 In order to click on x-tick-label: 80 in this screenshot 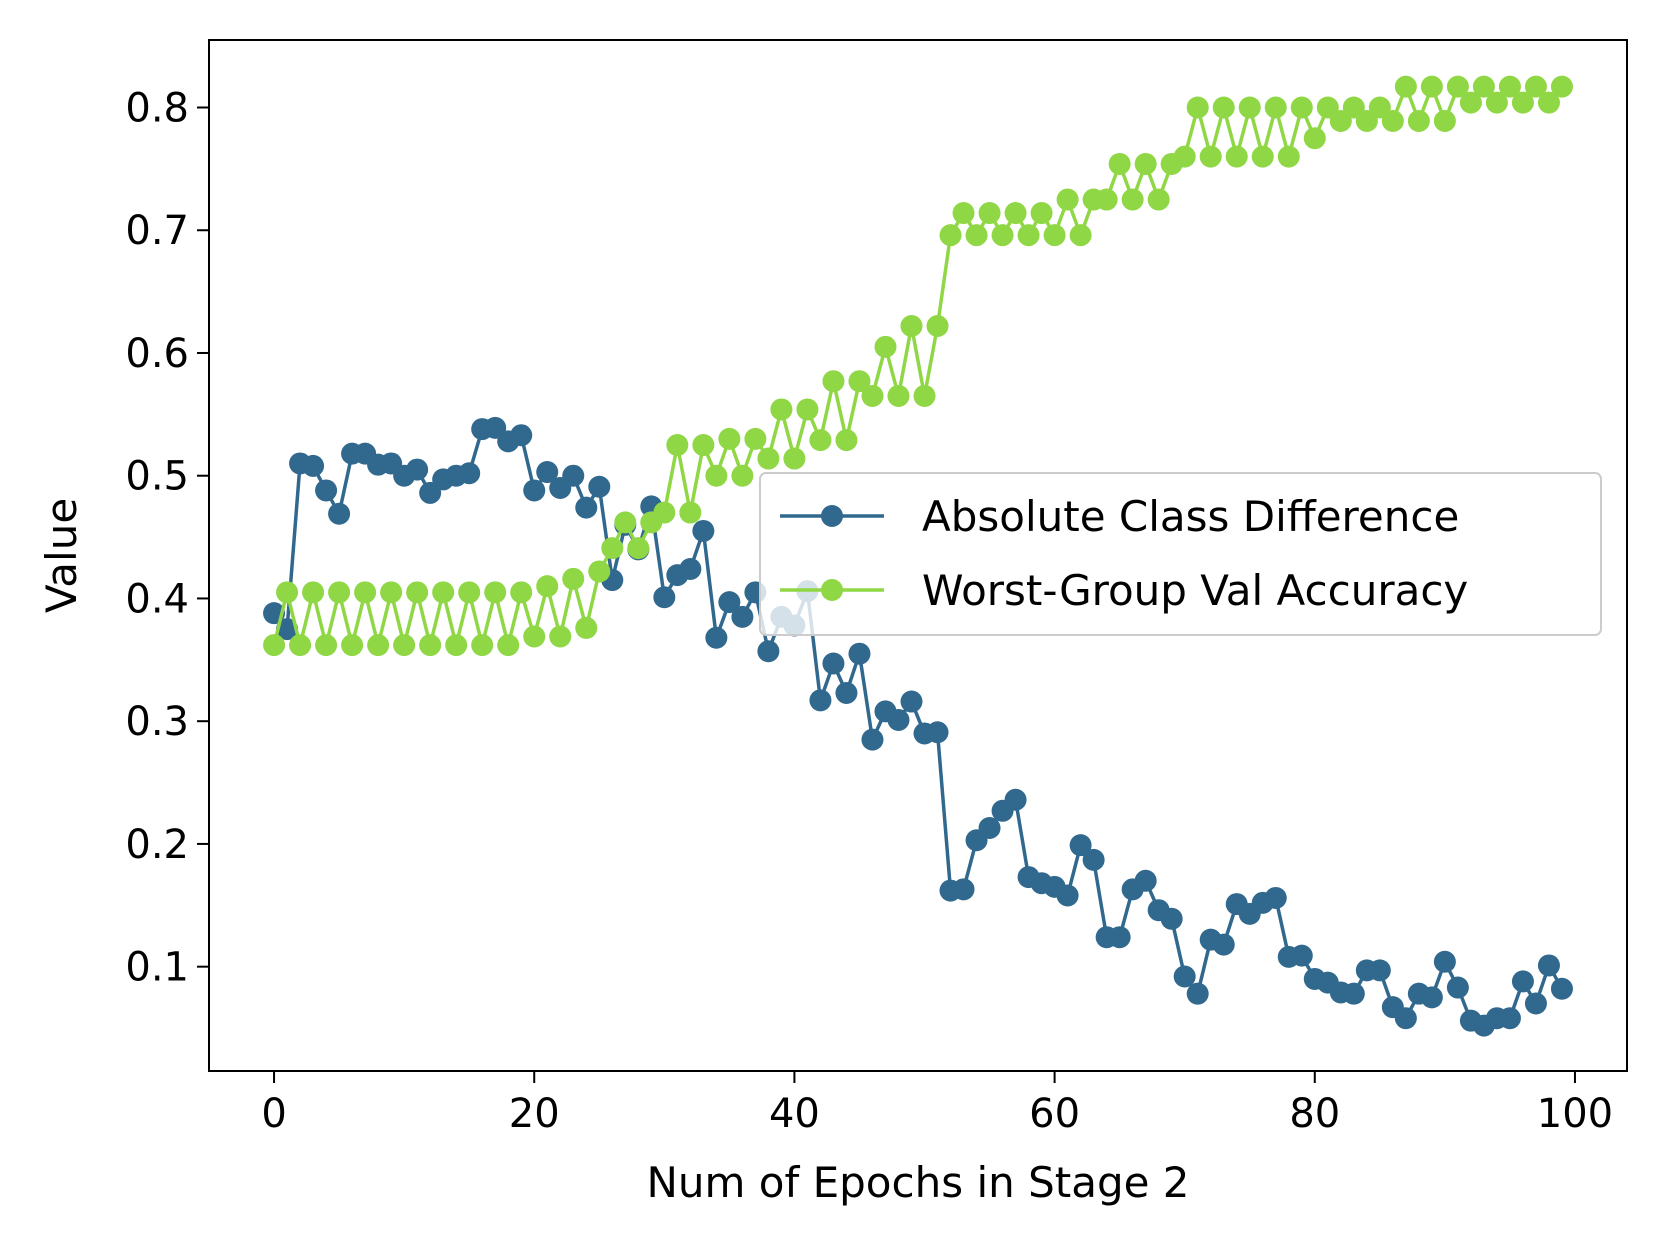, I will do `click(1314, 1114)`.